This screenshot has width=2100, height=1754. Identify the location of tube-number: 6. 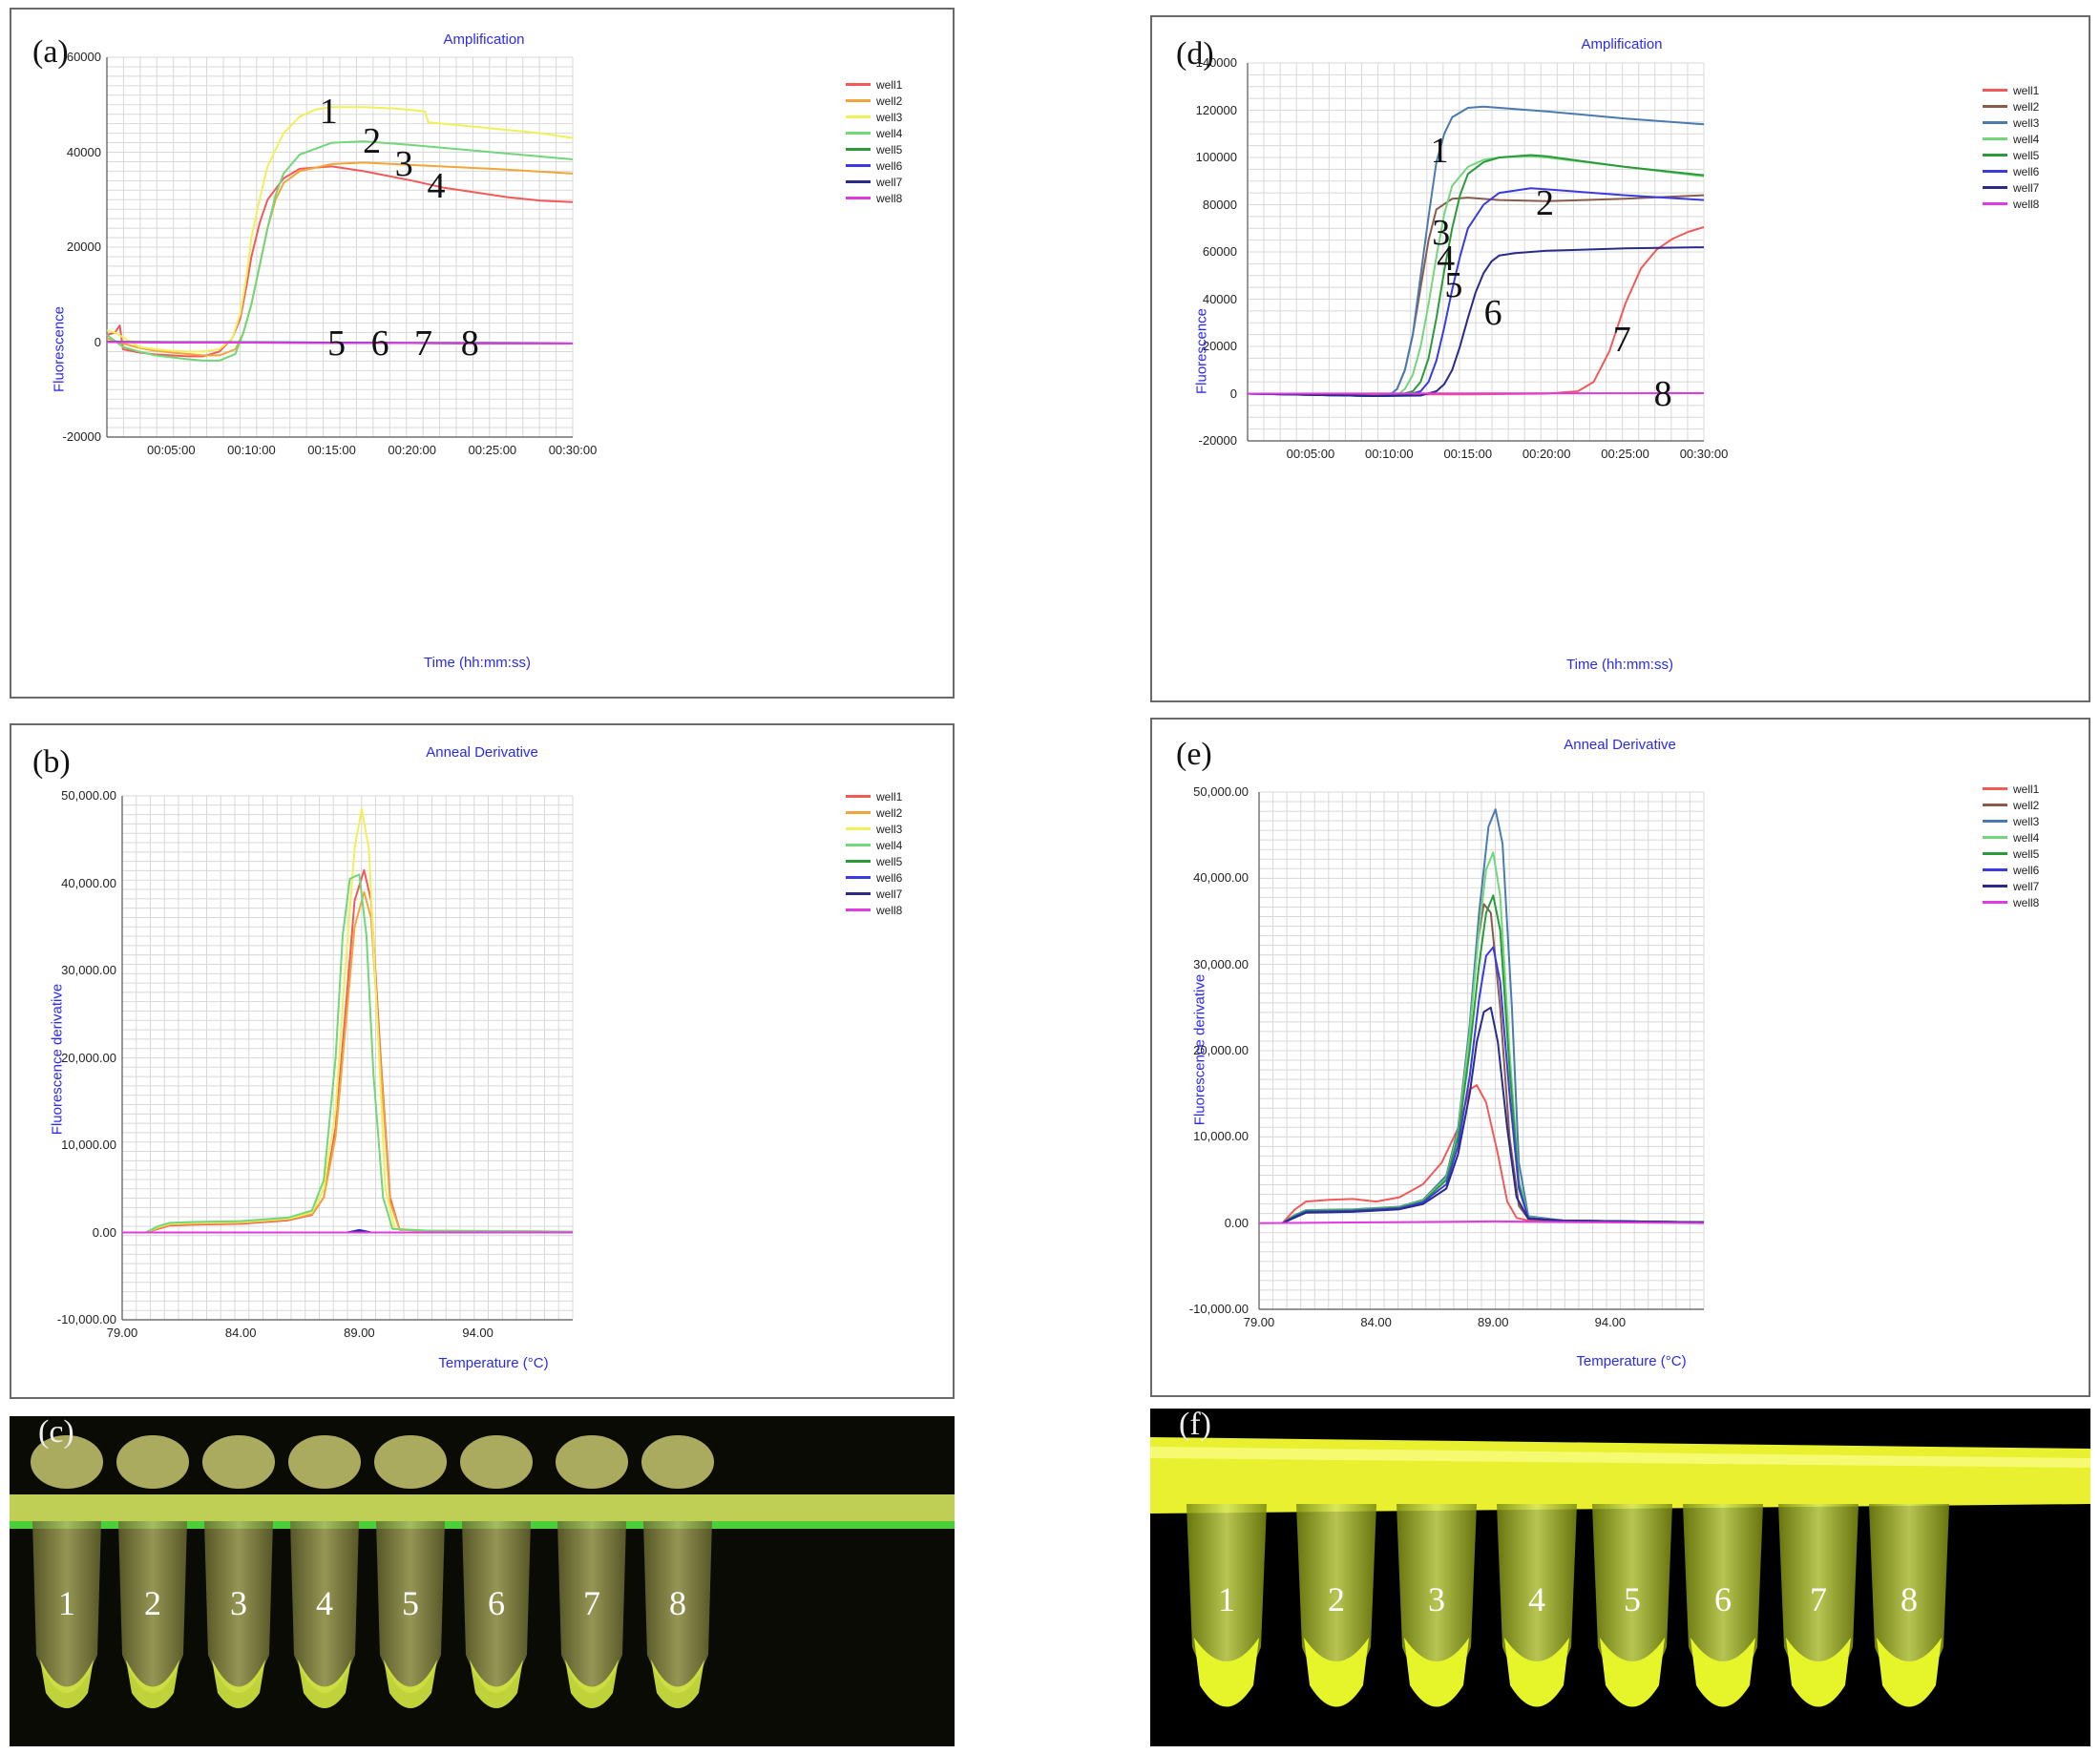
(497, 1603).